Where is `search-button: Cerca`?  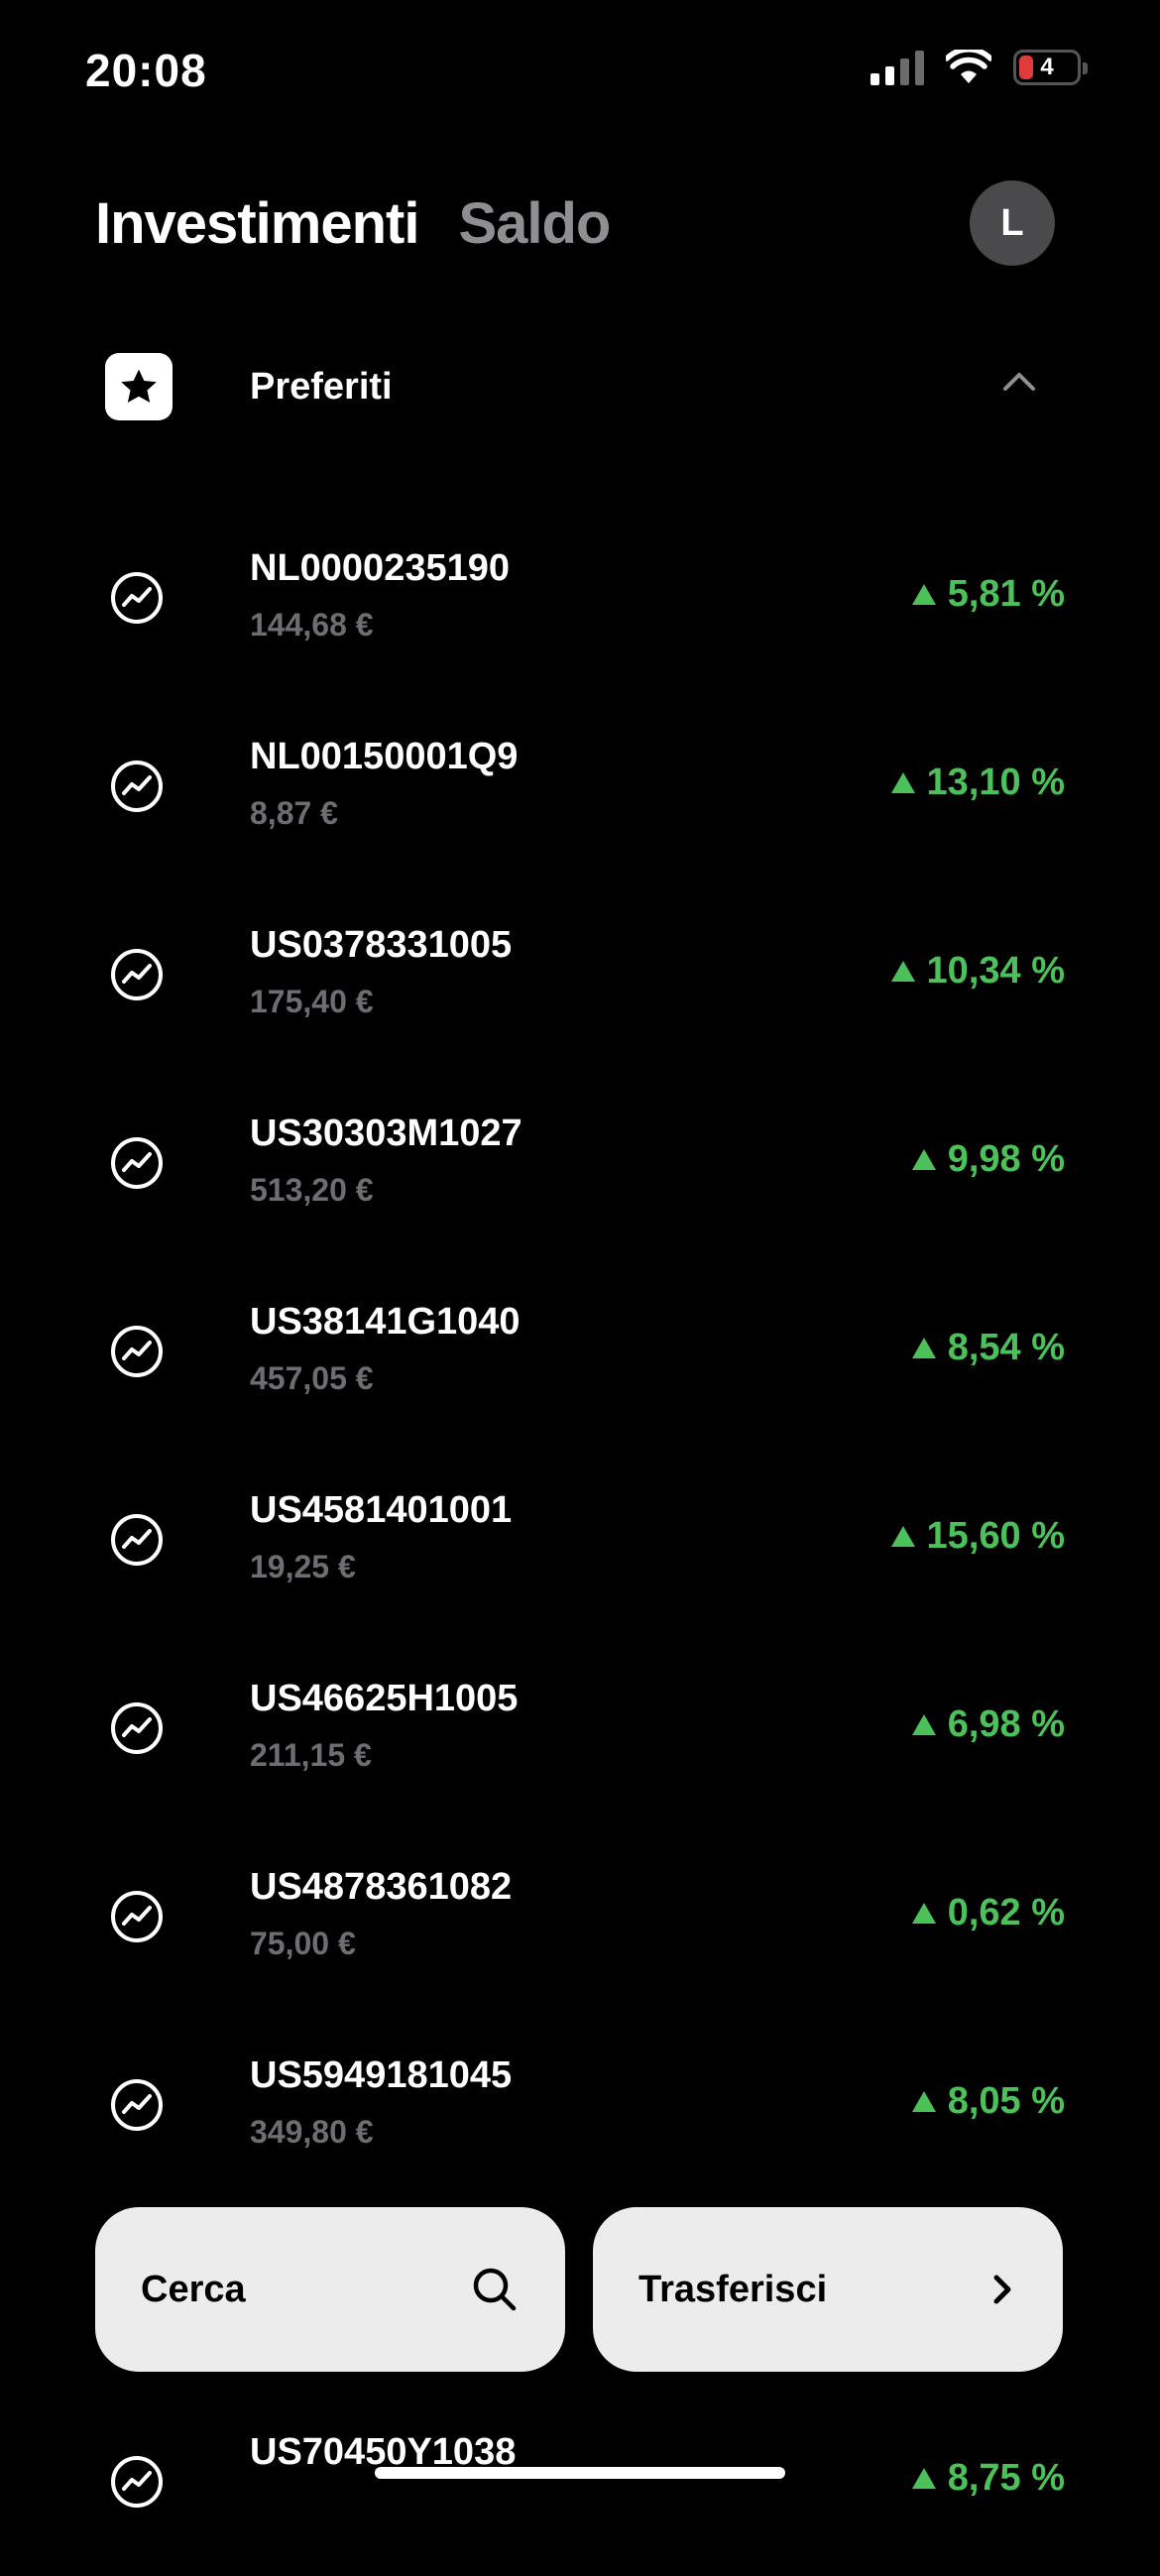 search-button: Cerca is located at coordinates (330, 2289).